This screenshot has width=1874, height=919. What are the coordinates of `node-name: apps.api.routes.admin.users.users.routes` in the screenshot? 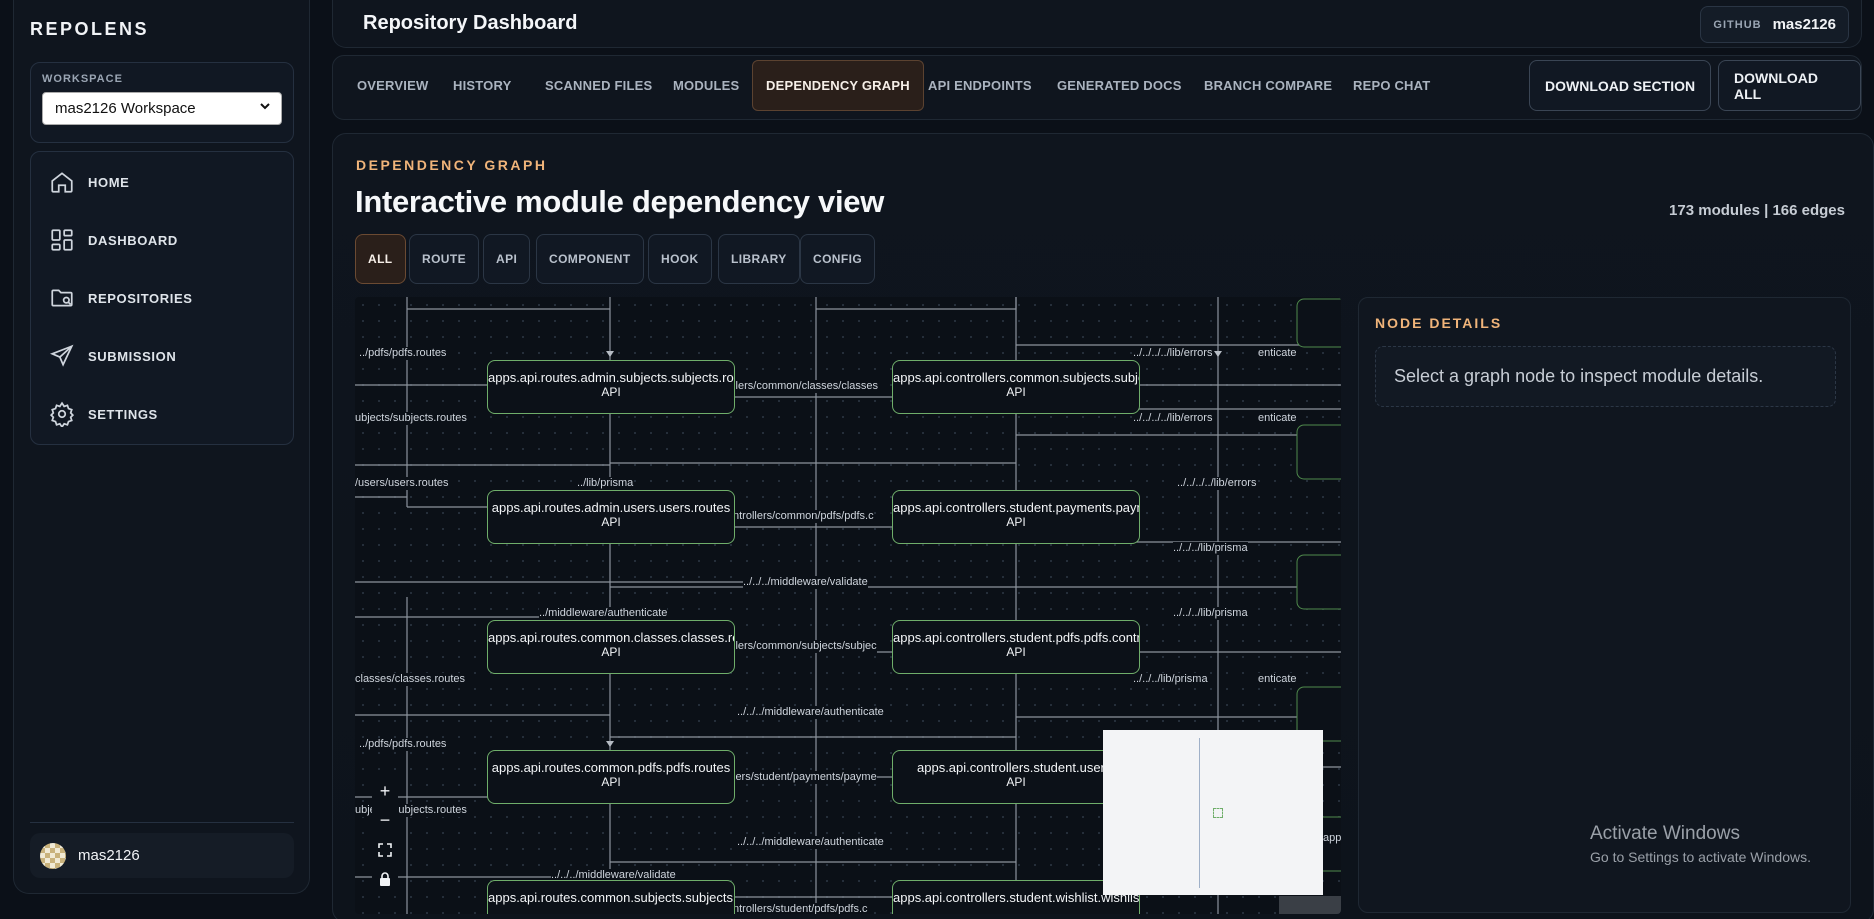 It's located at (611, 507).